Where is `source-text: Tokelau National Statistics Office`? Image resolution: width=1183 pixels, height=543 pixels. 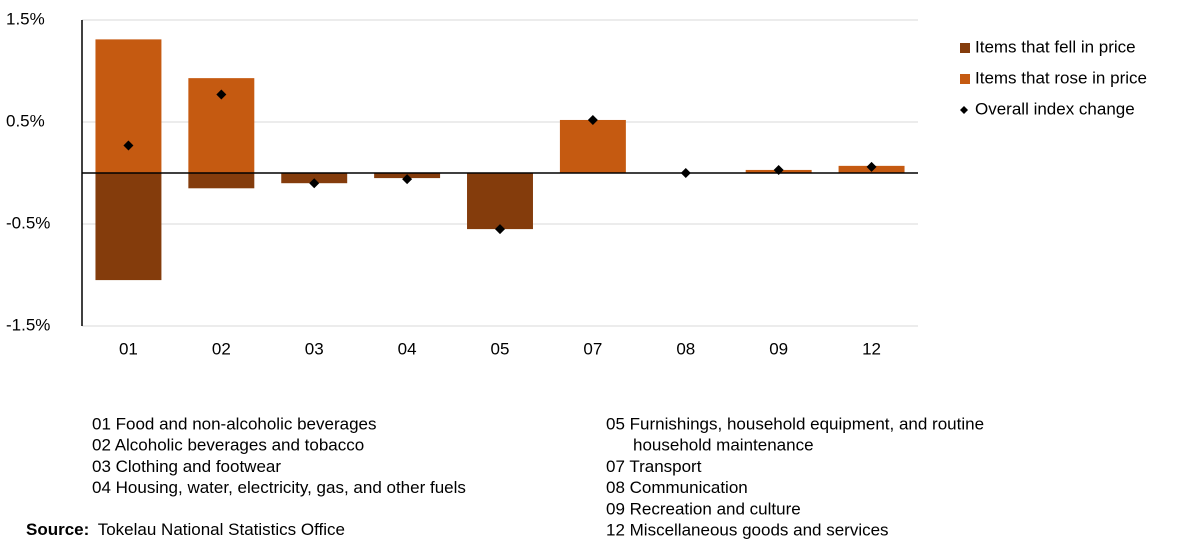 source-text: Tokelau National Statistics Office is located at coordinates (221, 529).